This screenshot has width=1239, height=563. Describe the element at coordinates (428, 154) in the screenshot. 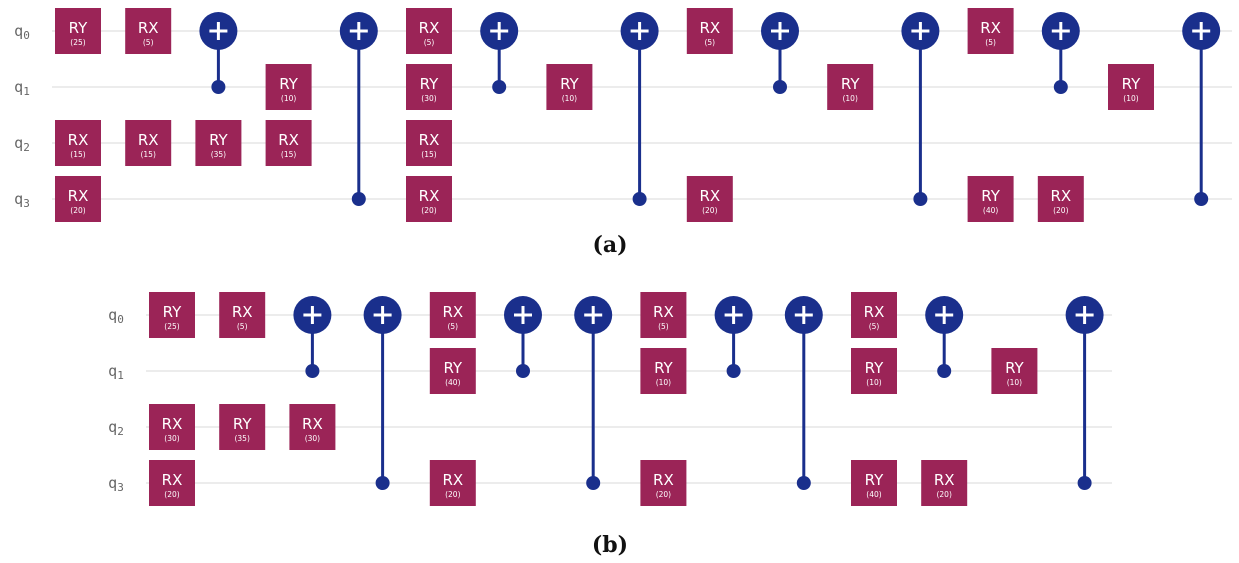

I see `gate-parameter: (15)` at that location.